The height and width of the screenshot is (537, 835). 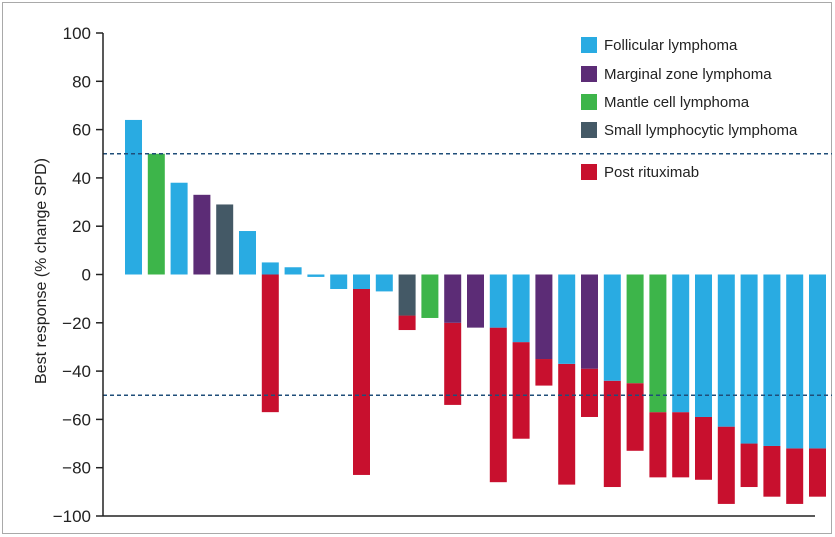 I want to click on legend-item: Follicular lymphoma, so click(x=659, y=45).